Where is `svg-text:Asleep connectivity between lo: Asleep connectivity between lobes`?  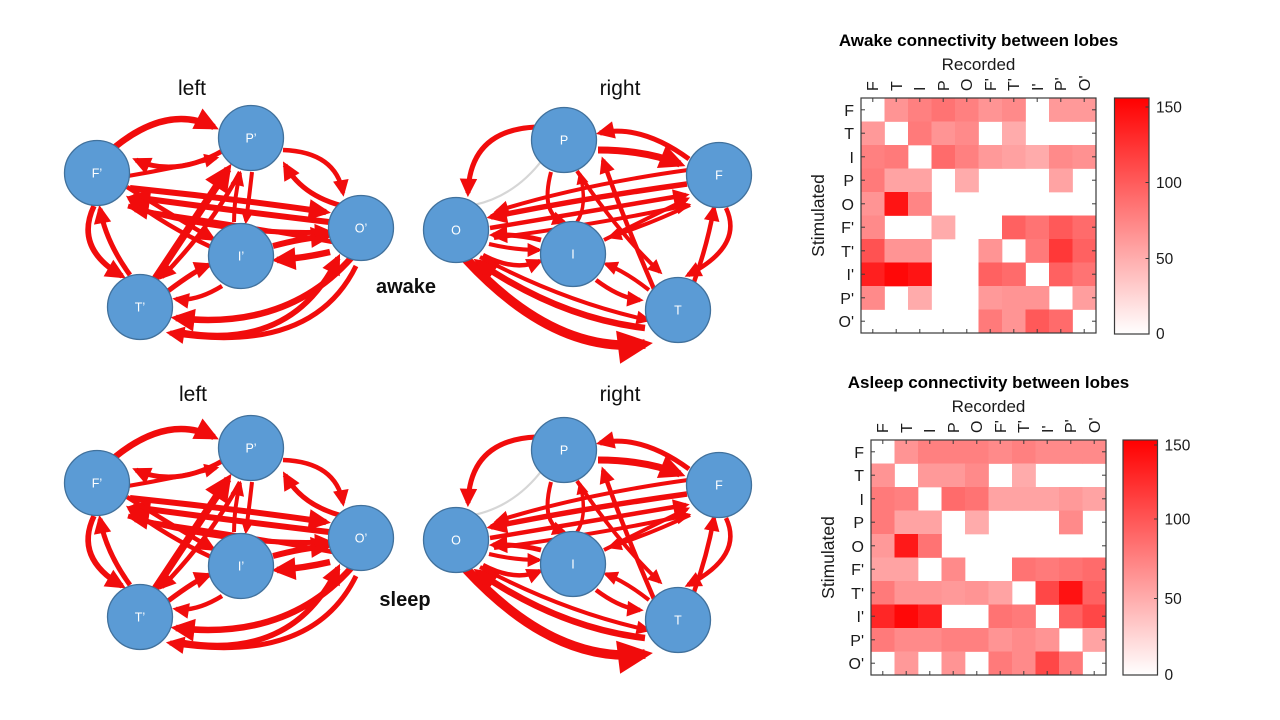
svg-text:Asleep connectivity between lo: Asleep connectivity between lobes is located at coordinates (989, 382).